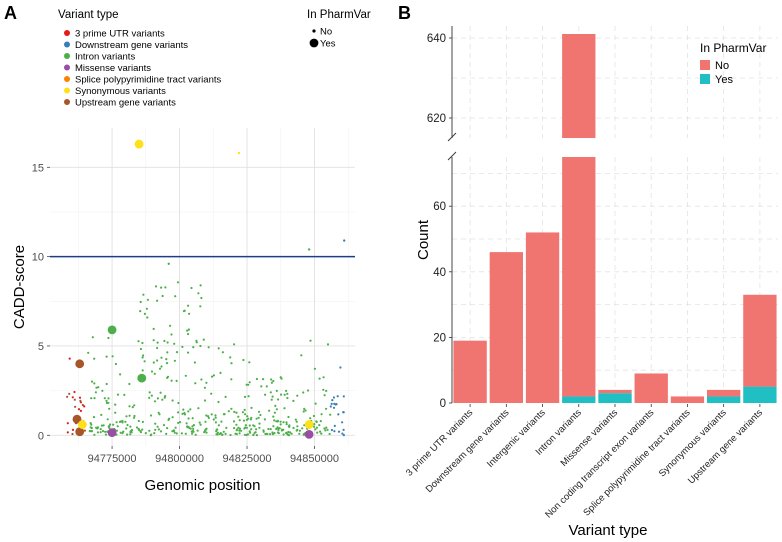 This screenshot has height=542, width=782. What do you see at coordinates (579, 399) in the screenshot?
I see `bar-yes` at bounding box center [579, 399].